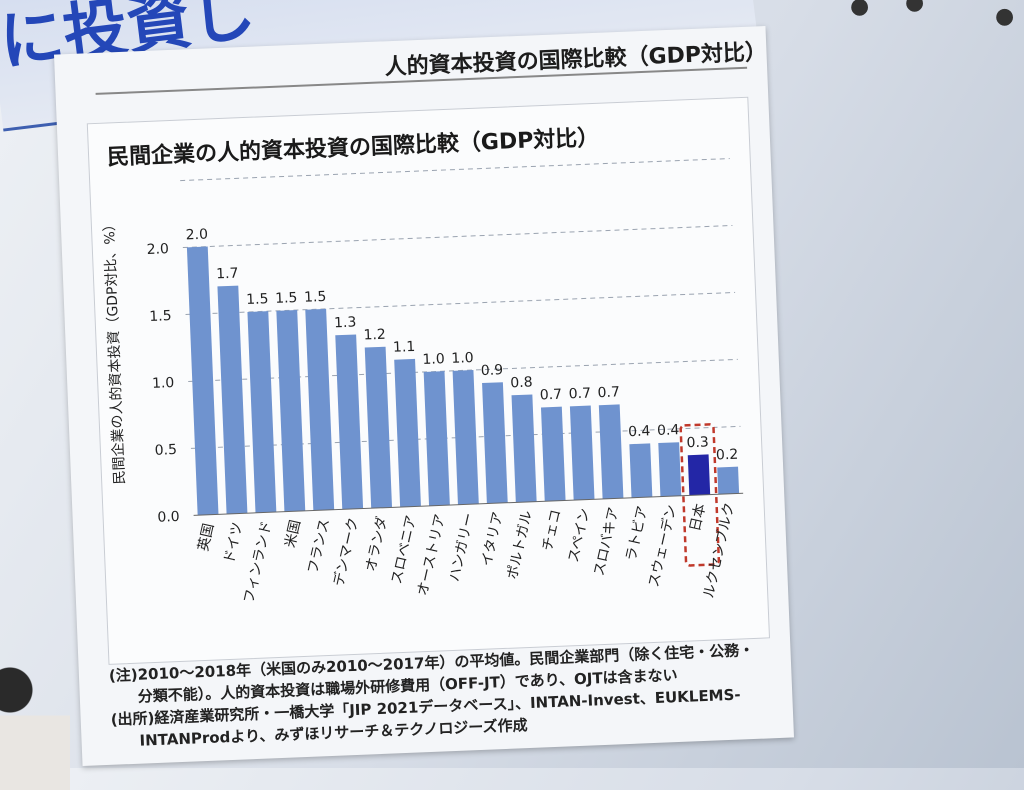 This screenshot has height=790, width=1024. I want to click on y-tick-label: 0.0, so click(168, 517).